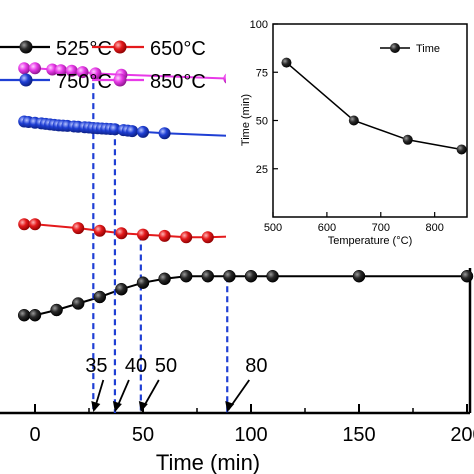 The width and height of the screenshot is (474, 474). What do you see at coordinates (358, 435) in the screenshot?
I see `x-tick-label: 150` at bounding box center [358, 435].